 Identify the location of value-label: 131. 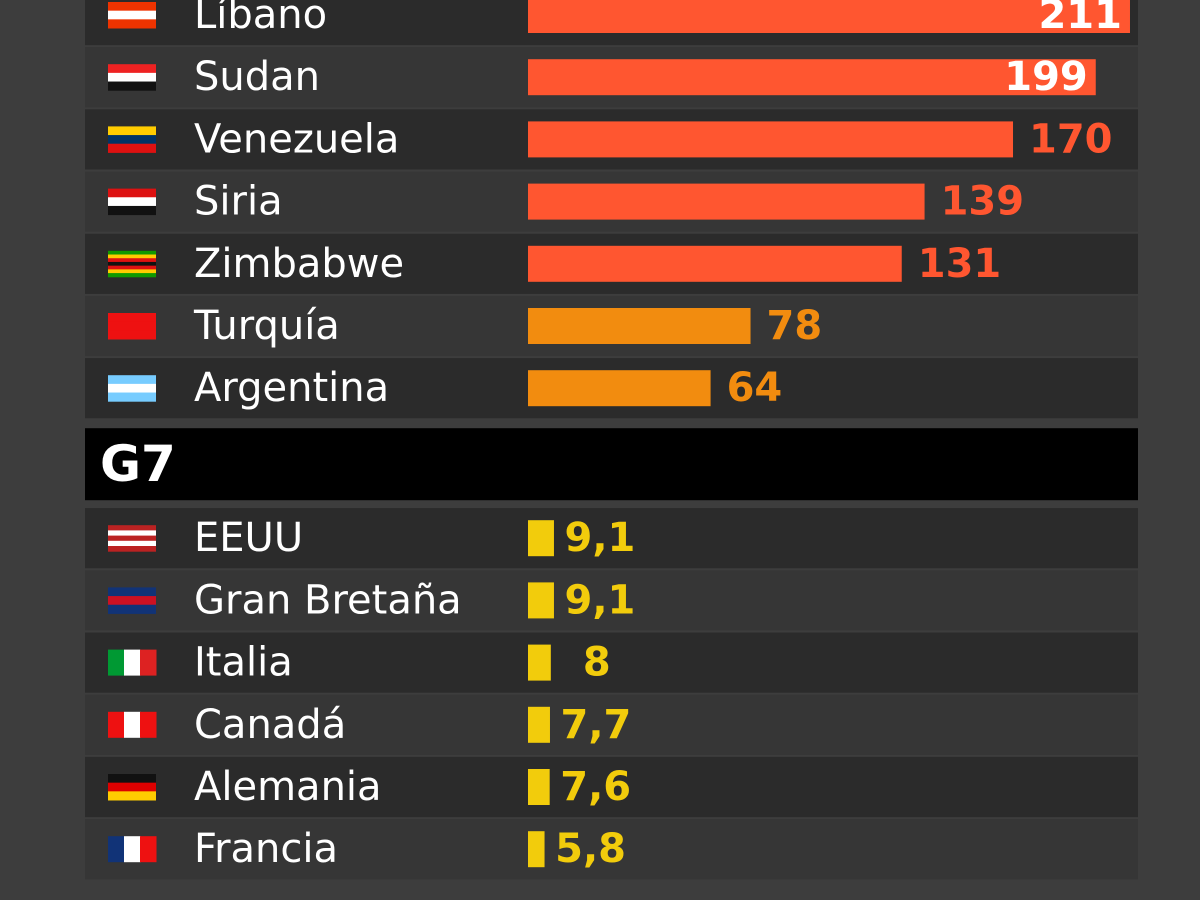
(960, 264).